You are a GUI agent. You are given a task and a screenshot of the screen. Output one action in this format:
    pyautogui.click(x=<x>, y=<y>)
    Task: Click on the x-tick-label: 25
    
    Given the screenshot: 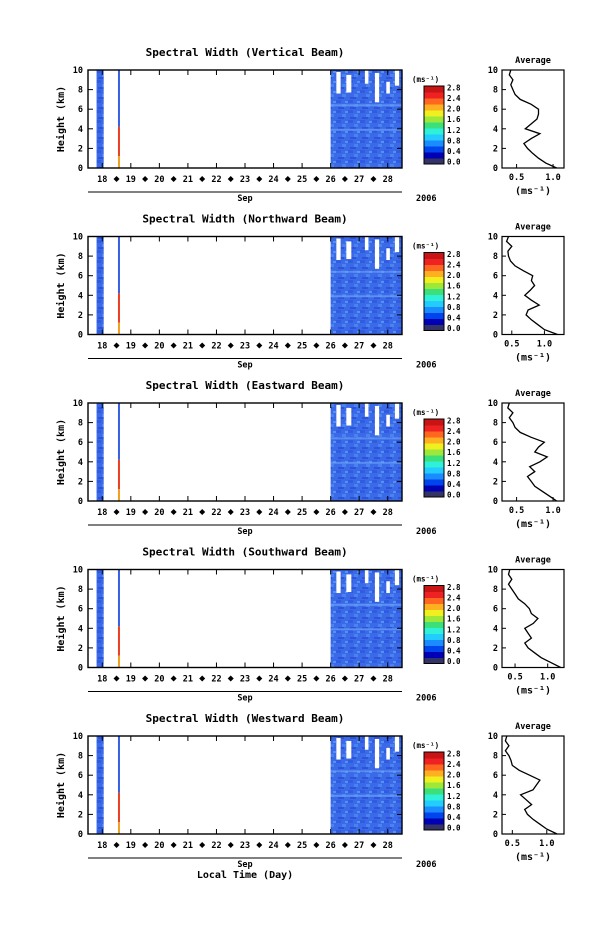 What is the action you would take?
    pyautogui.click(x=302, y=347)
    